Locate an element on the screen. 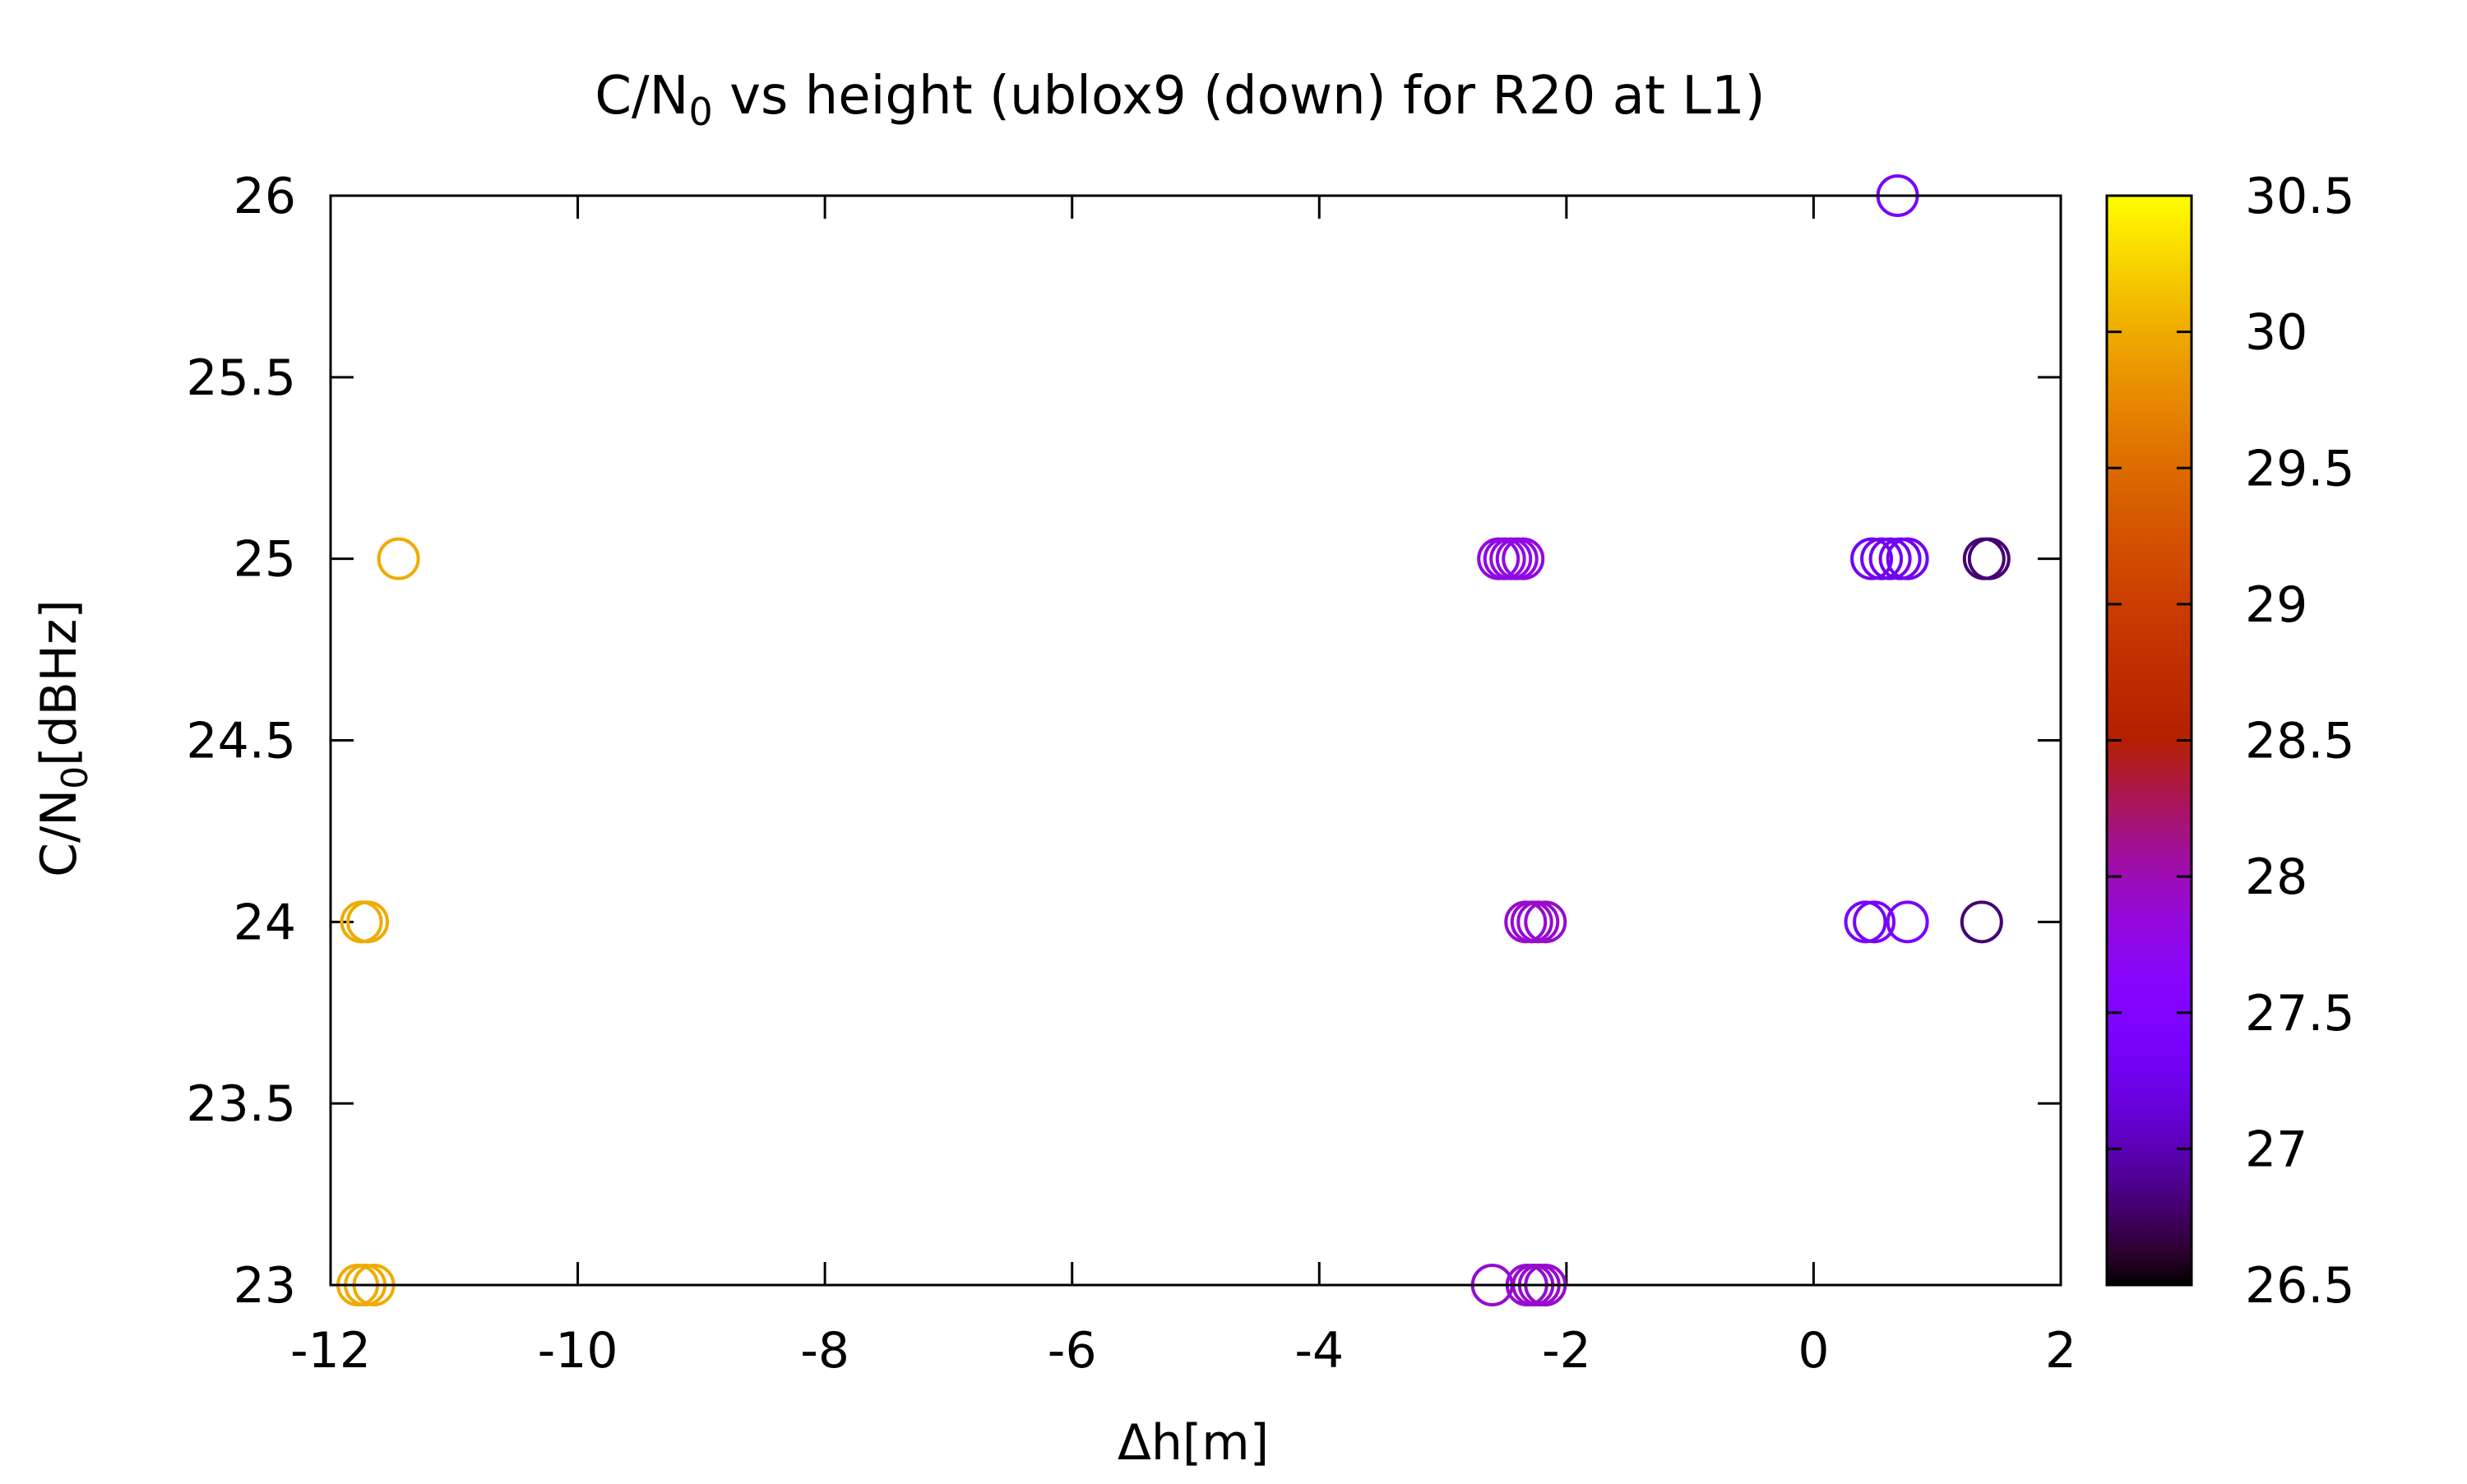  y-tick-label: 23.5 is located at coordinates (241, 1104).